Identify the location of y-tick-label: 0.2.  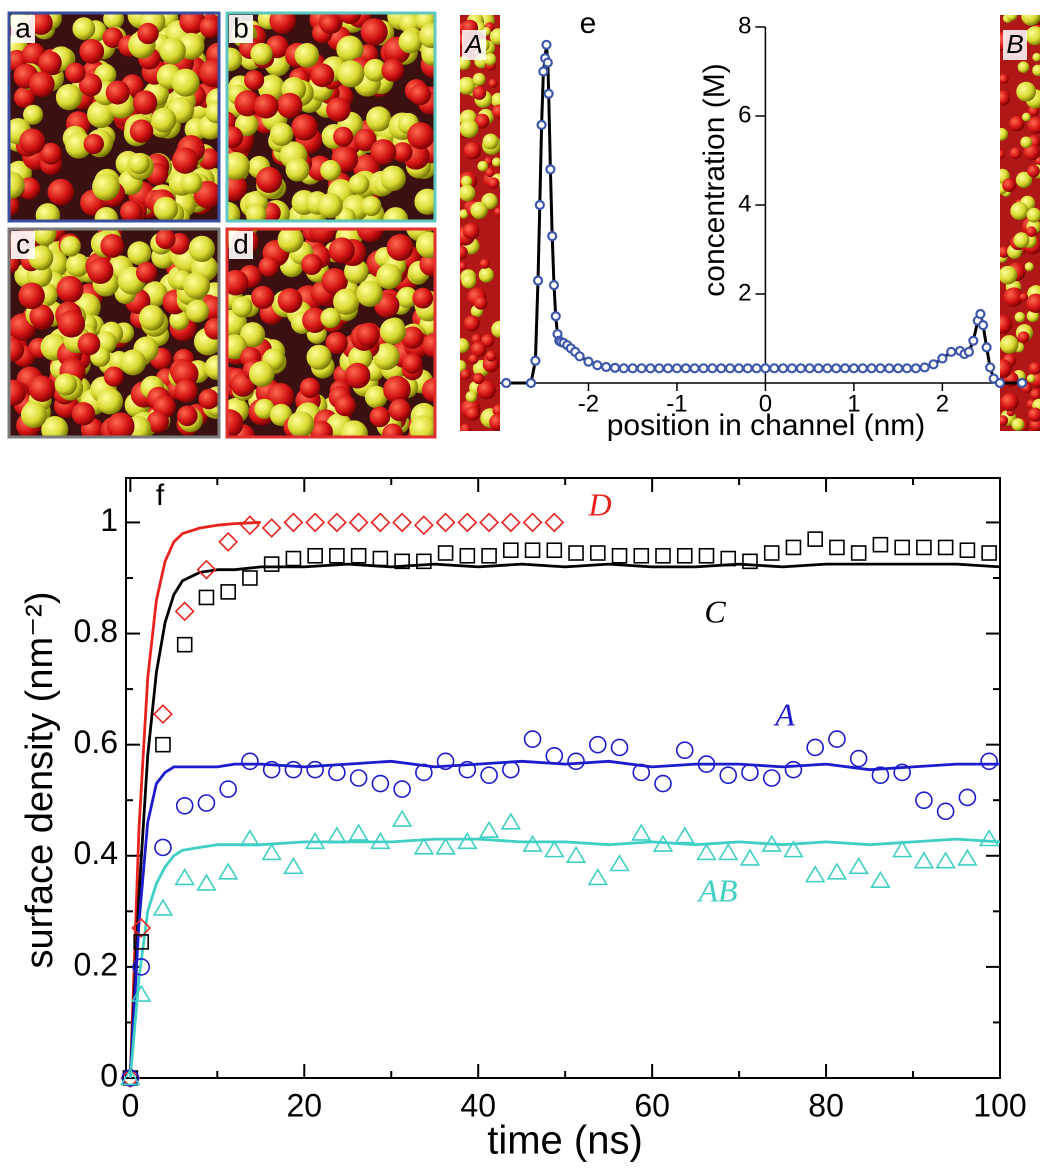
(96, 964).